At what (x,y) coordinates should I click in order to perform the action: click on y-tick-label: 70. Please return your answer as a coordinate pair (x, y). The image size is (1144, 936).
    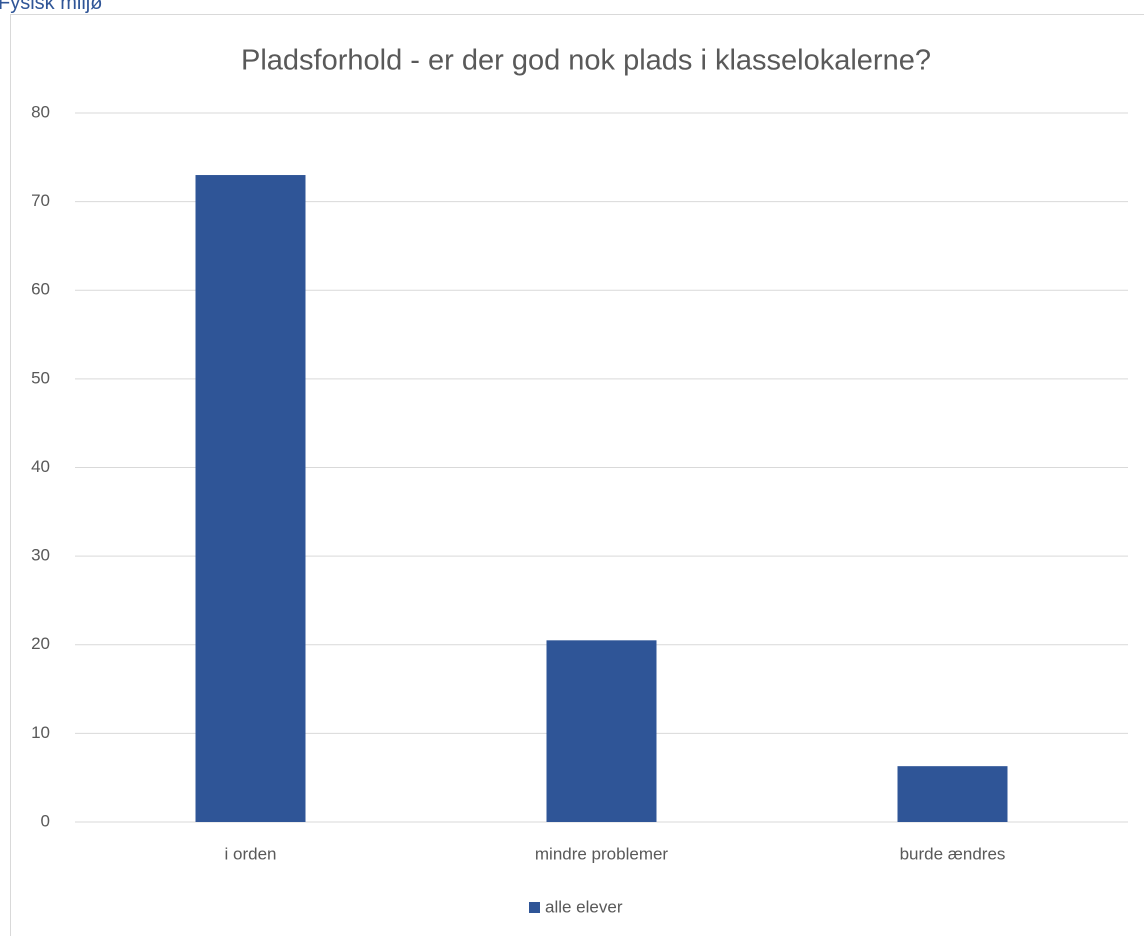
    Looking at the image, I should click on (40, 200).